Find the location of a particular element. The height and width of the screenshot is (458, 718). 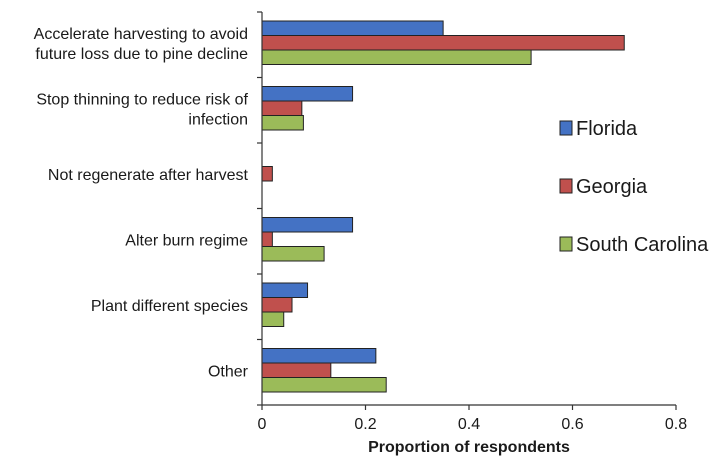

category-label: infection is located at coordinates (218, 119).